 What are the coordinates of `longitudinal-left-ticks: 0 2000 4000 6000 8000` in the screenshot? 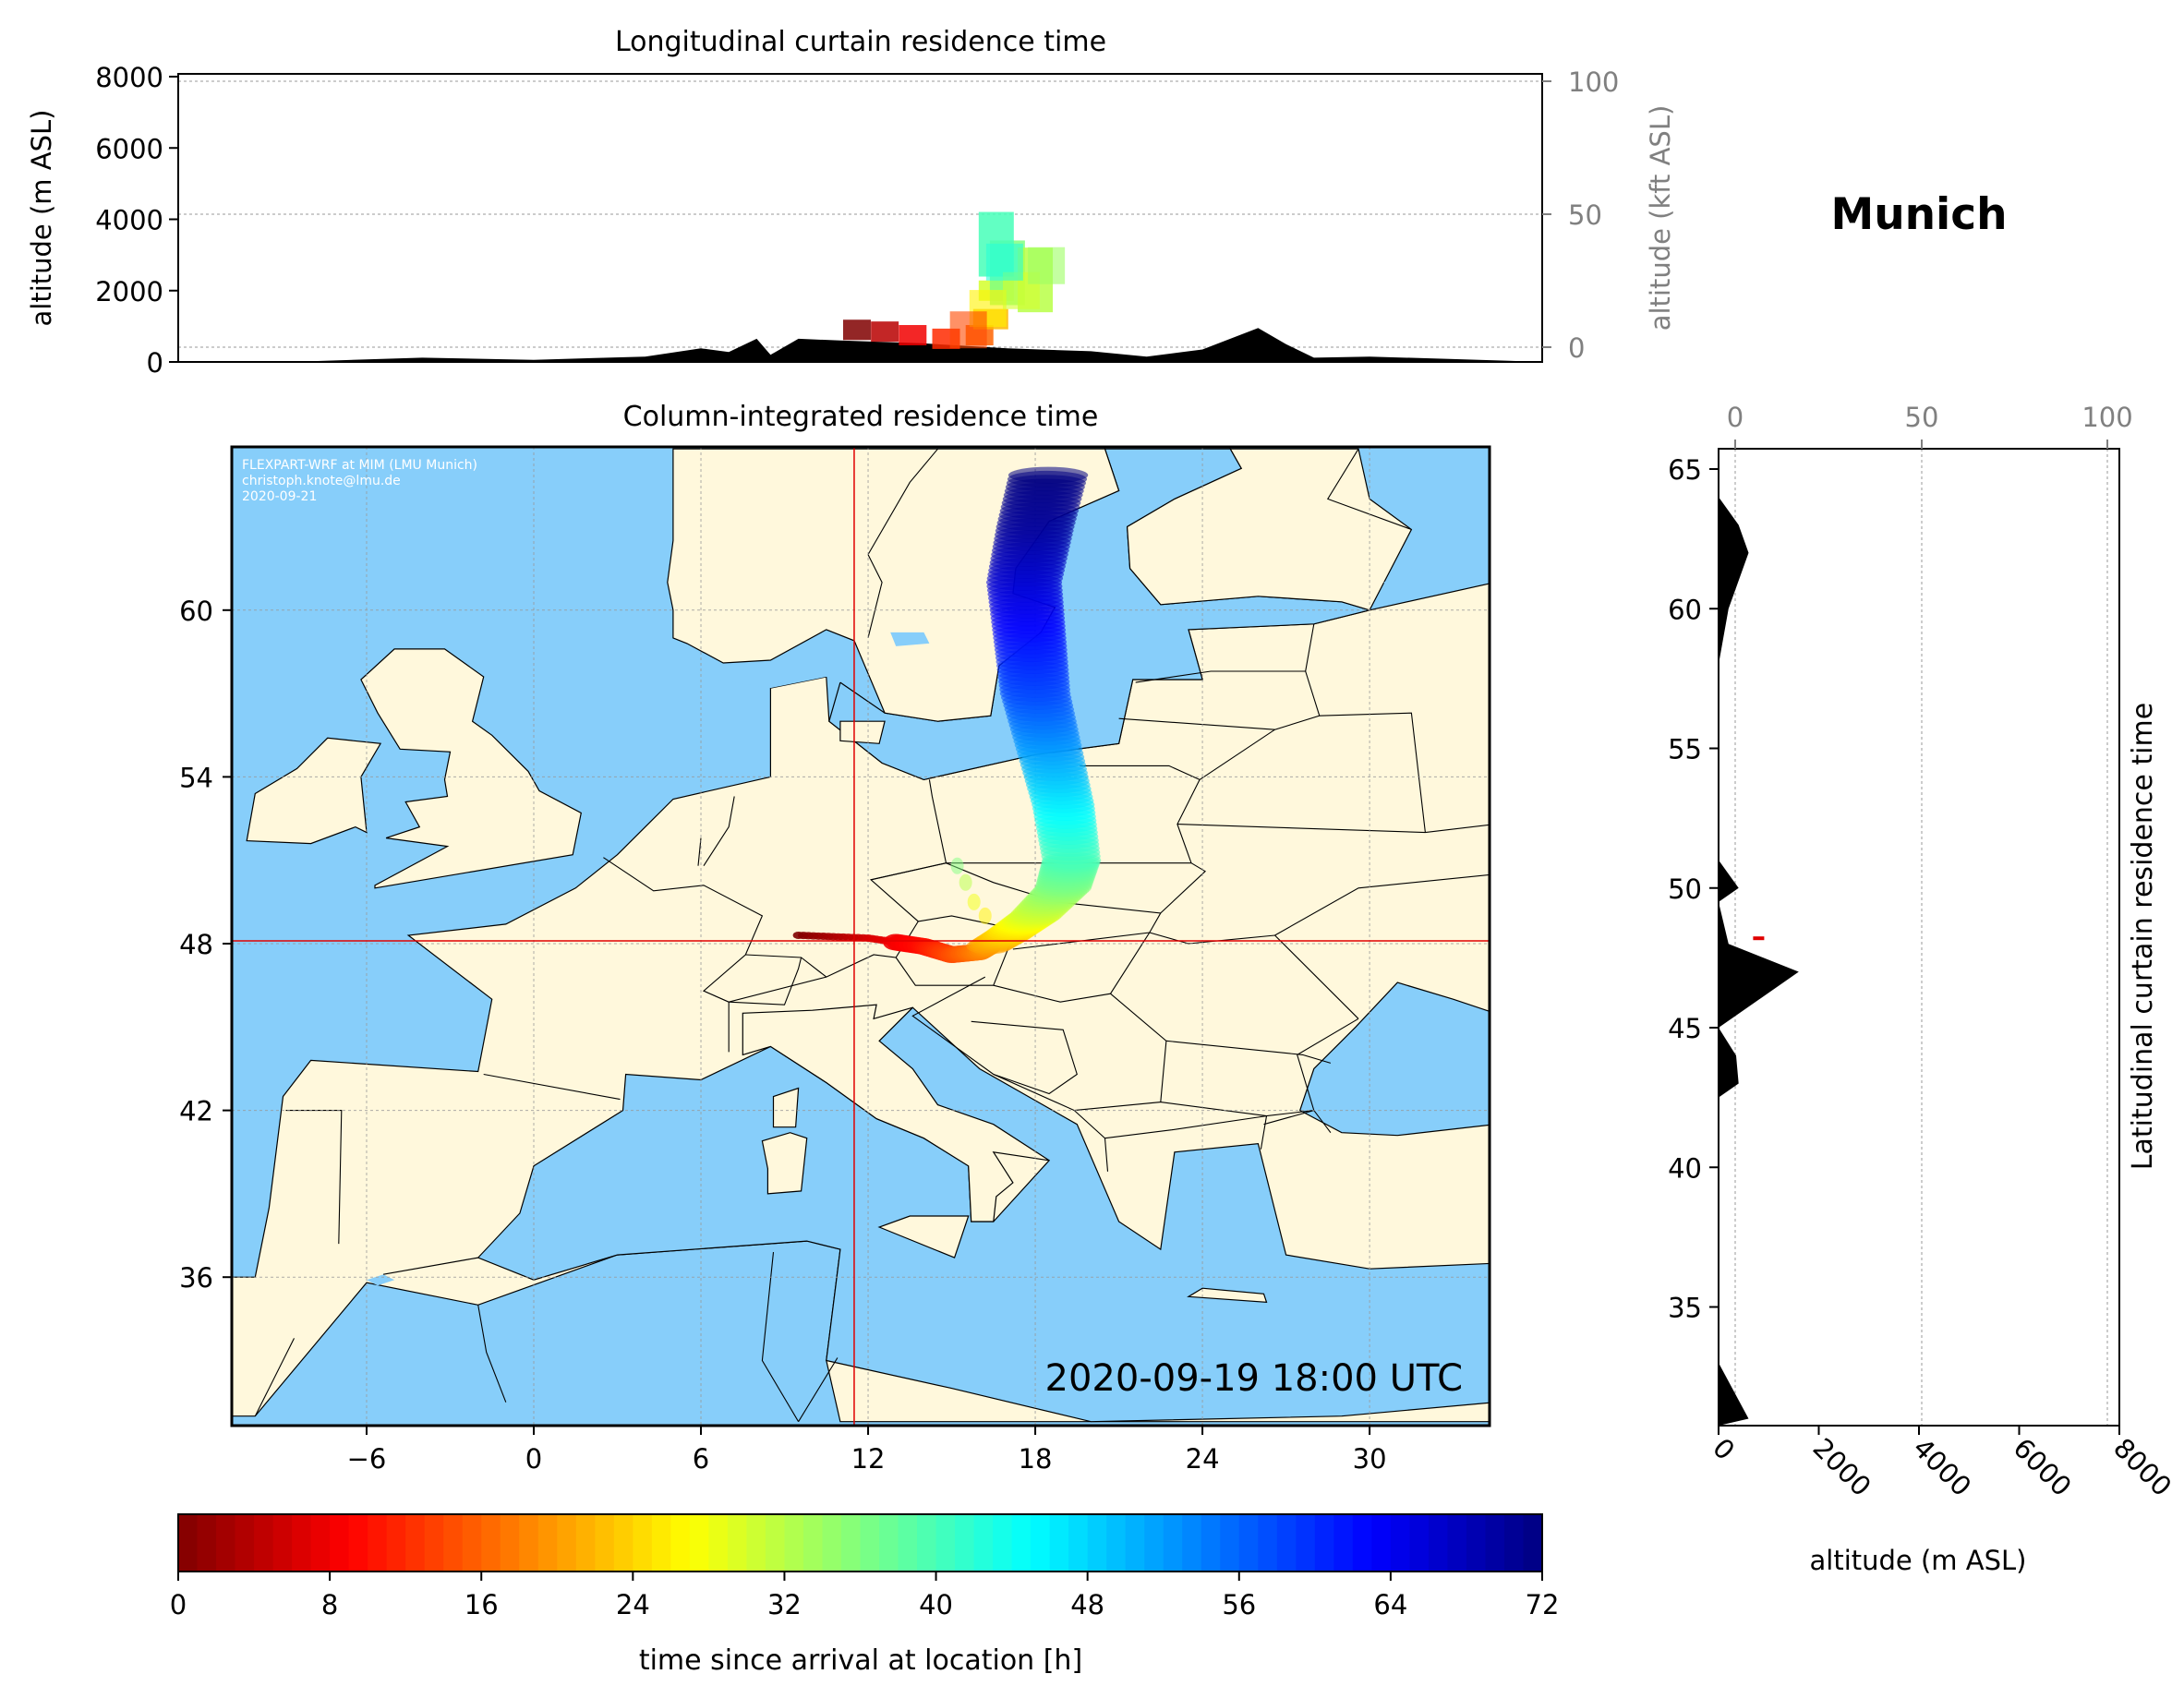 It's located at (136, 220).